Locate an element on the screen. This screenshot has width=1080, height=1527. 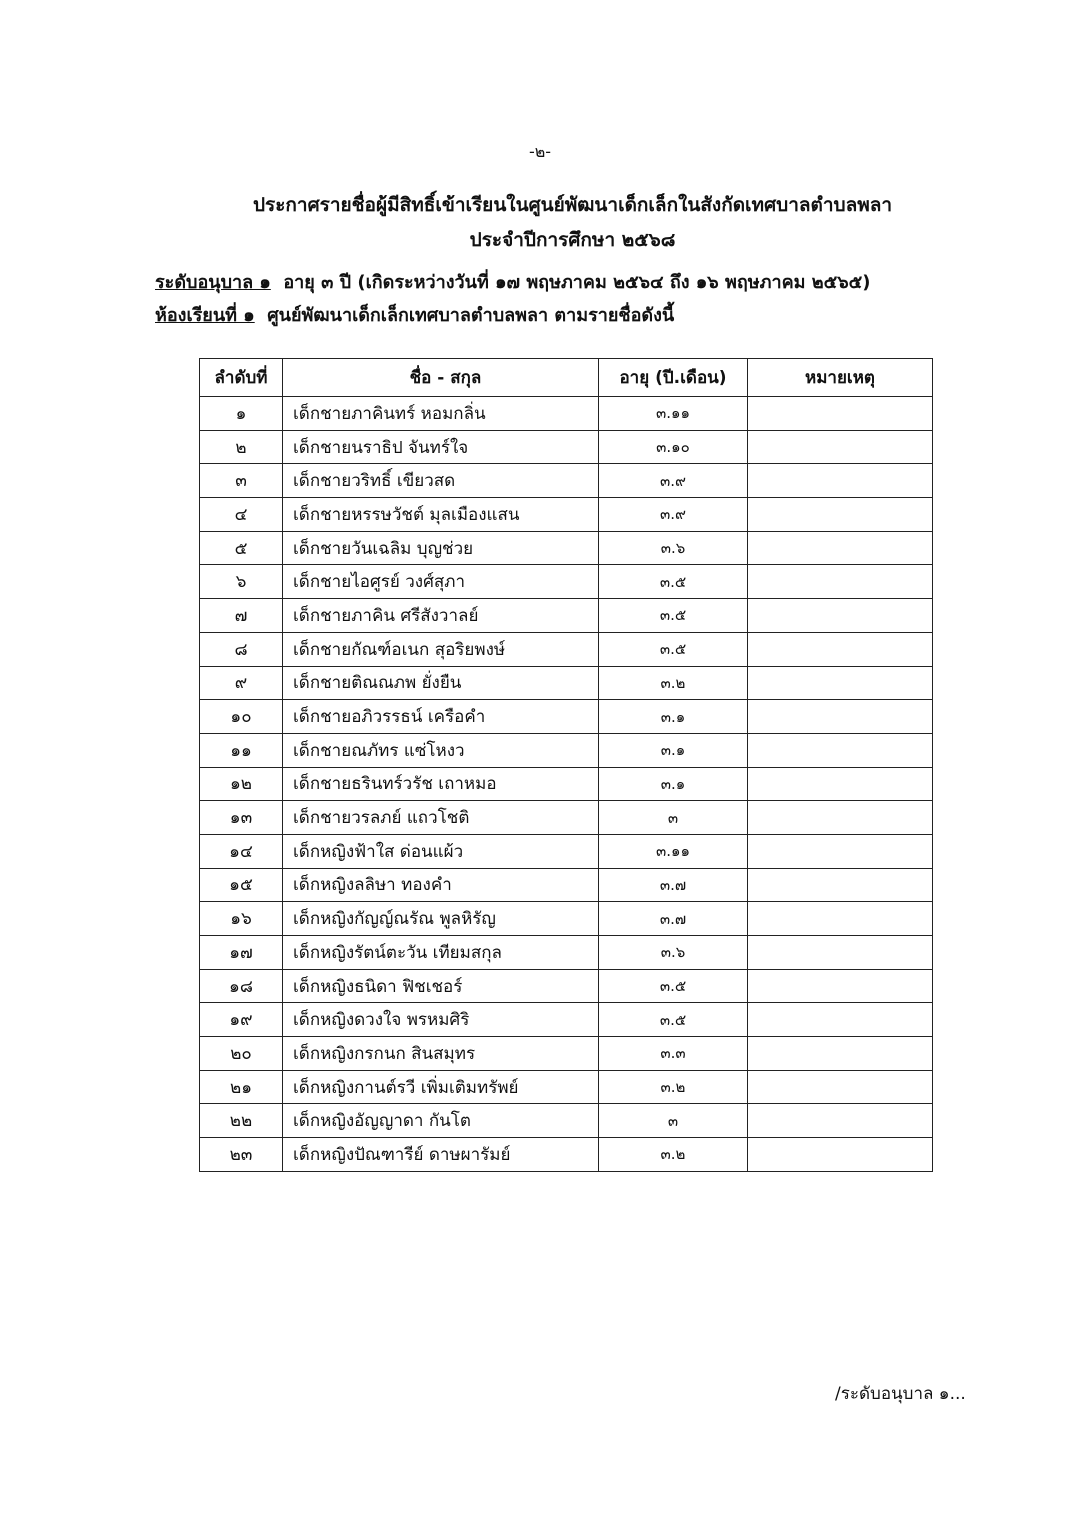
table-row: ๒เด็กชายนราธิป จันทร์ใจ ๓.๑๐ is located at coordinates (566, 447).